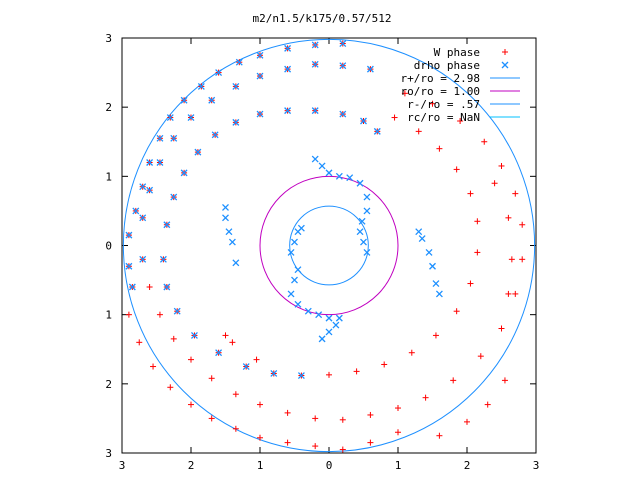  I want to click on x-tick-label: 2, so click(191, 465).